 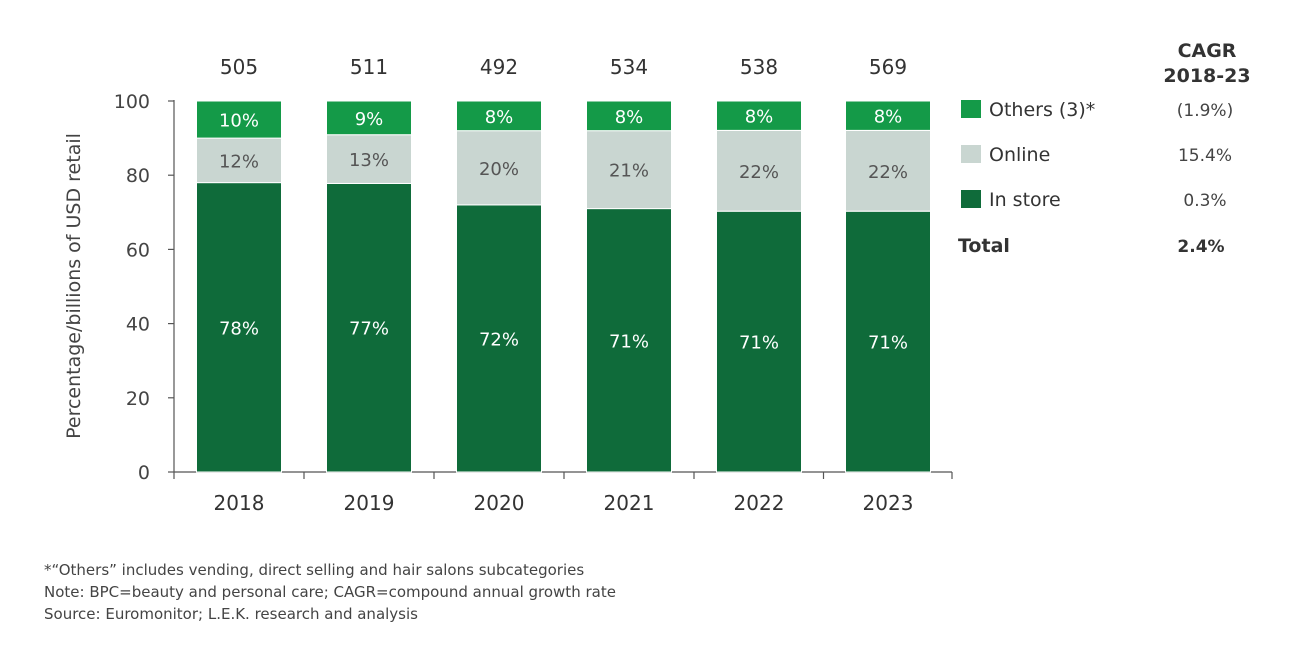 I want to click on legend-label: In store, so click(x=1025, y=200).